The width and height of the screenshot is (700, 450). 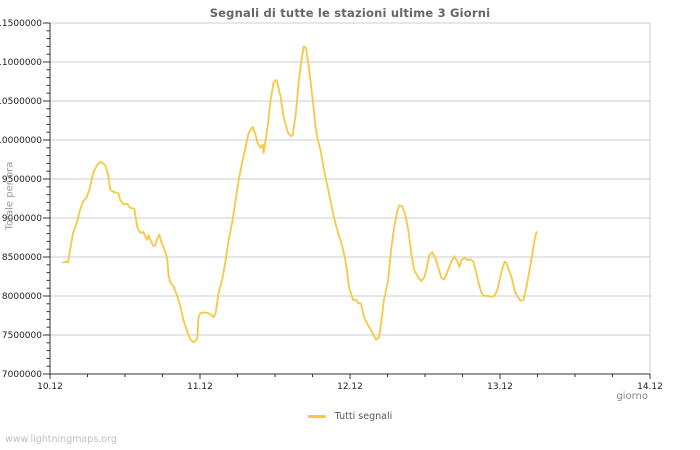 What do you see at coordinates (22, 297) in the screenshot?
I see `svg-text: 8000000` at bounding box center [22, 297].